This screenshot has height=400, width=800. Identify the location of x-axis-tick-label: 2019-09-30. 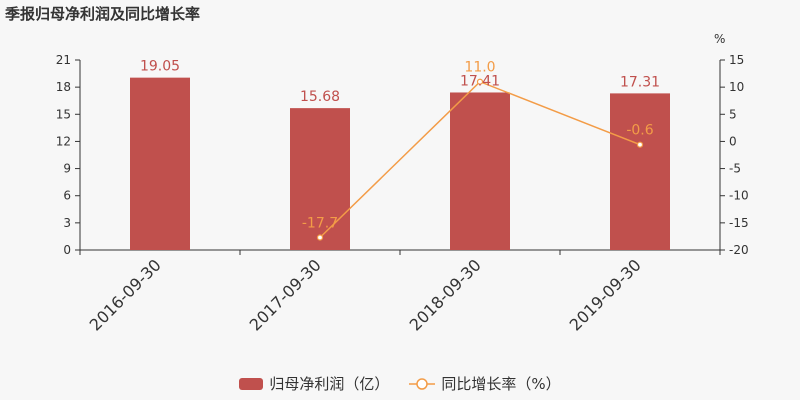
(605, 294).